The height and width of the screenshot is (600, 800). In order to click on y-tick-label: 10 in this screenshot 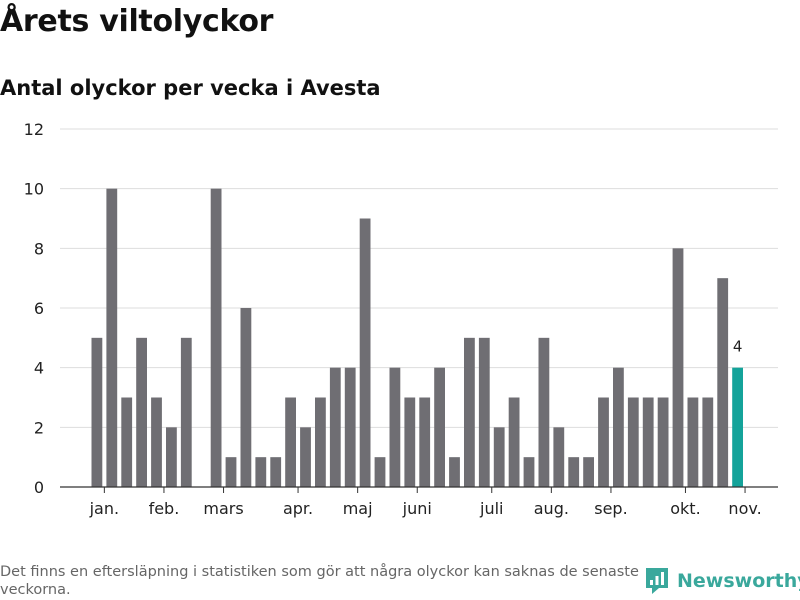, I will do `click(34, 189)`.